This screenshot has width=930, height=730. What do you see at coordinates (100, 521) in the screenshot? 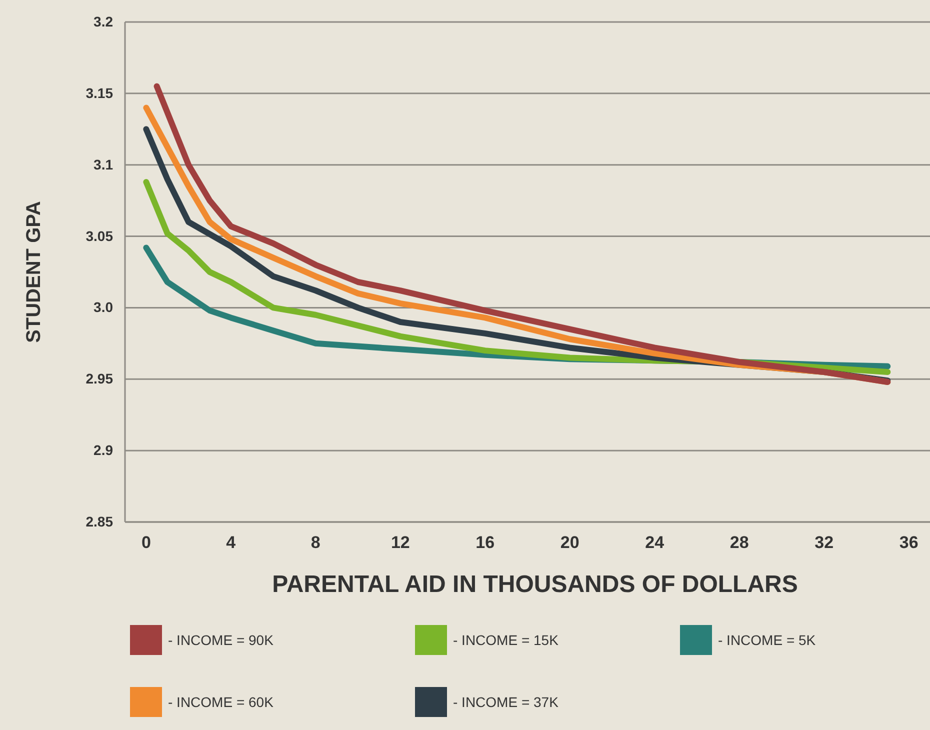
I see `y-tick-label: 2.85` at bounding box center [100, 521].